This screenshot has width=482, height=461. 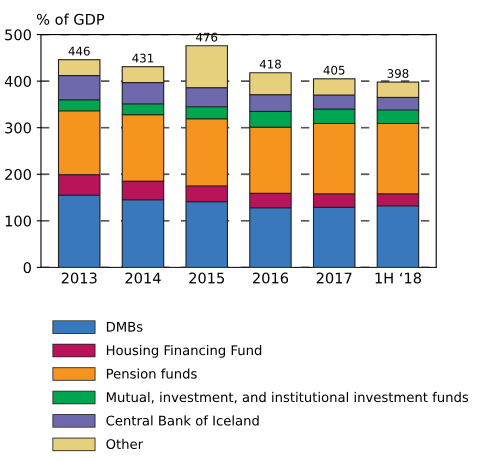 What do you see at coordinates (17, 81) in the screenshot?
I see `y-tick-label: 400` at bounding box center [17, 81].